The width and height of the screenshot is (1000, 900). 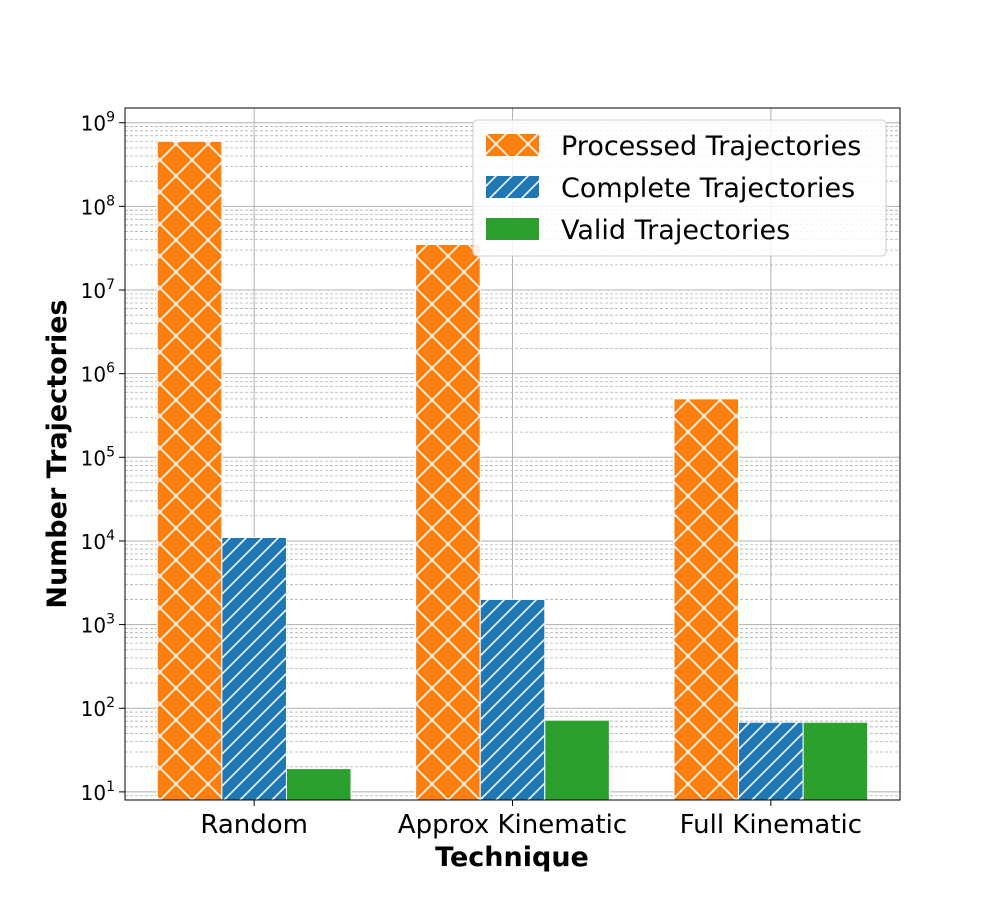 What do you see at coordinates (98, 792) in the screenshot?
I see `y-tick-label: 10¹` at bounding box center [98, 792].